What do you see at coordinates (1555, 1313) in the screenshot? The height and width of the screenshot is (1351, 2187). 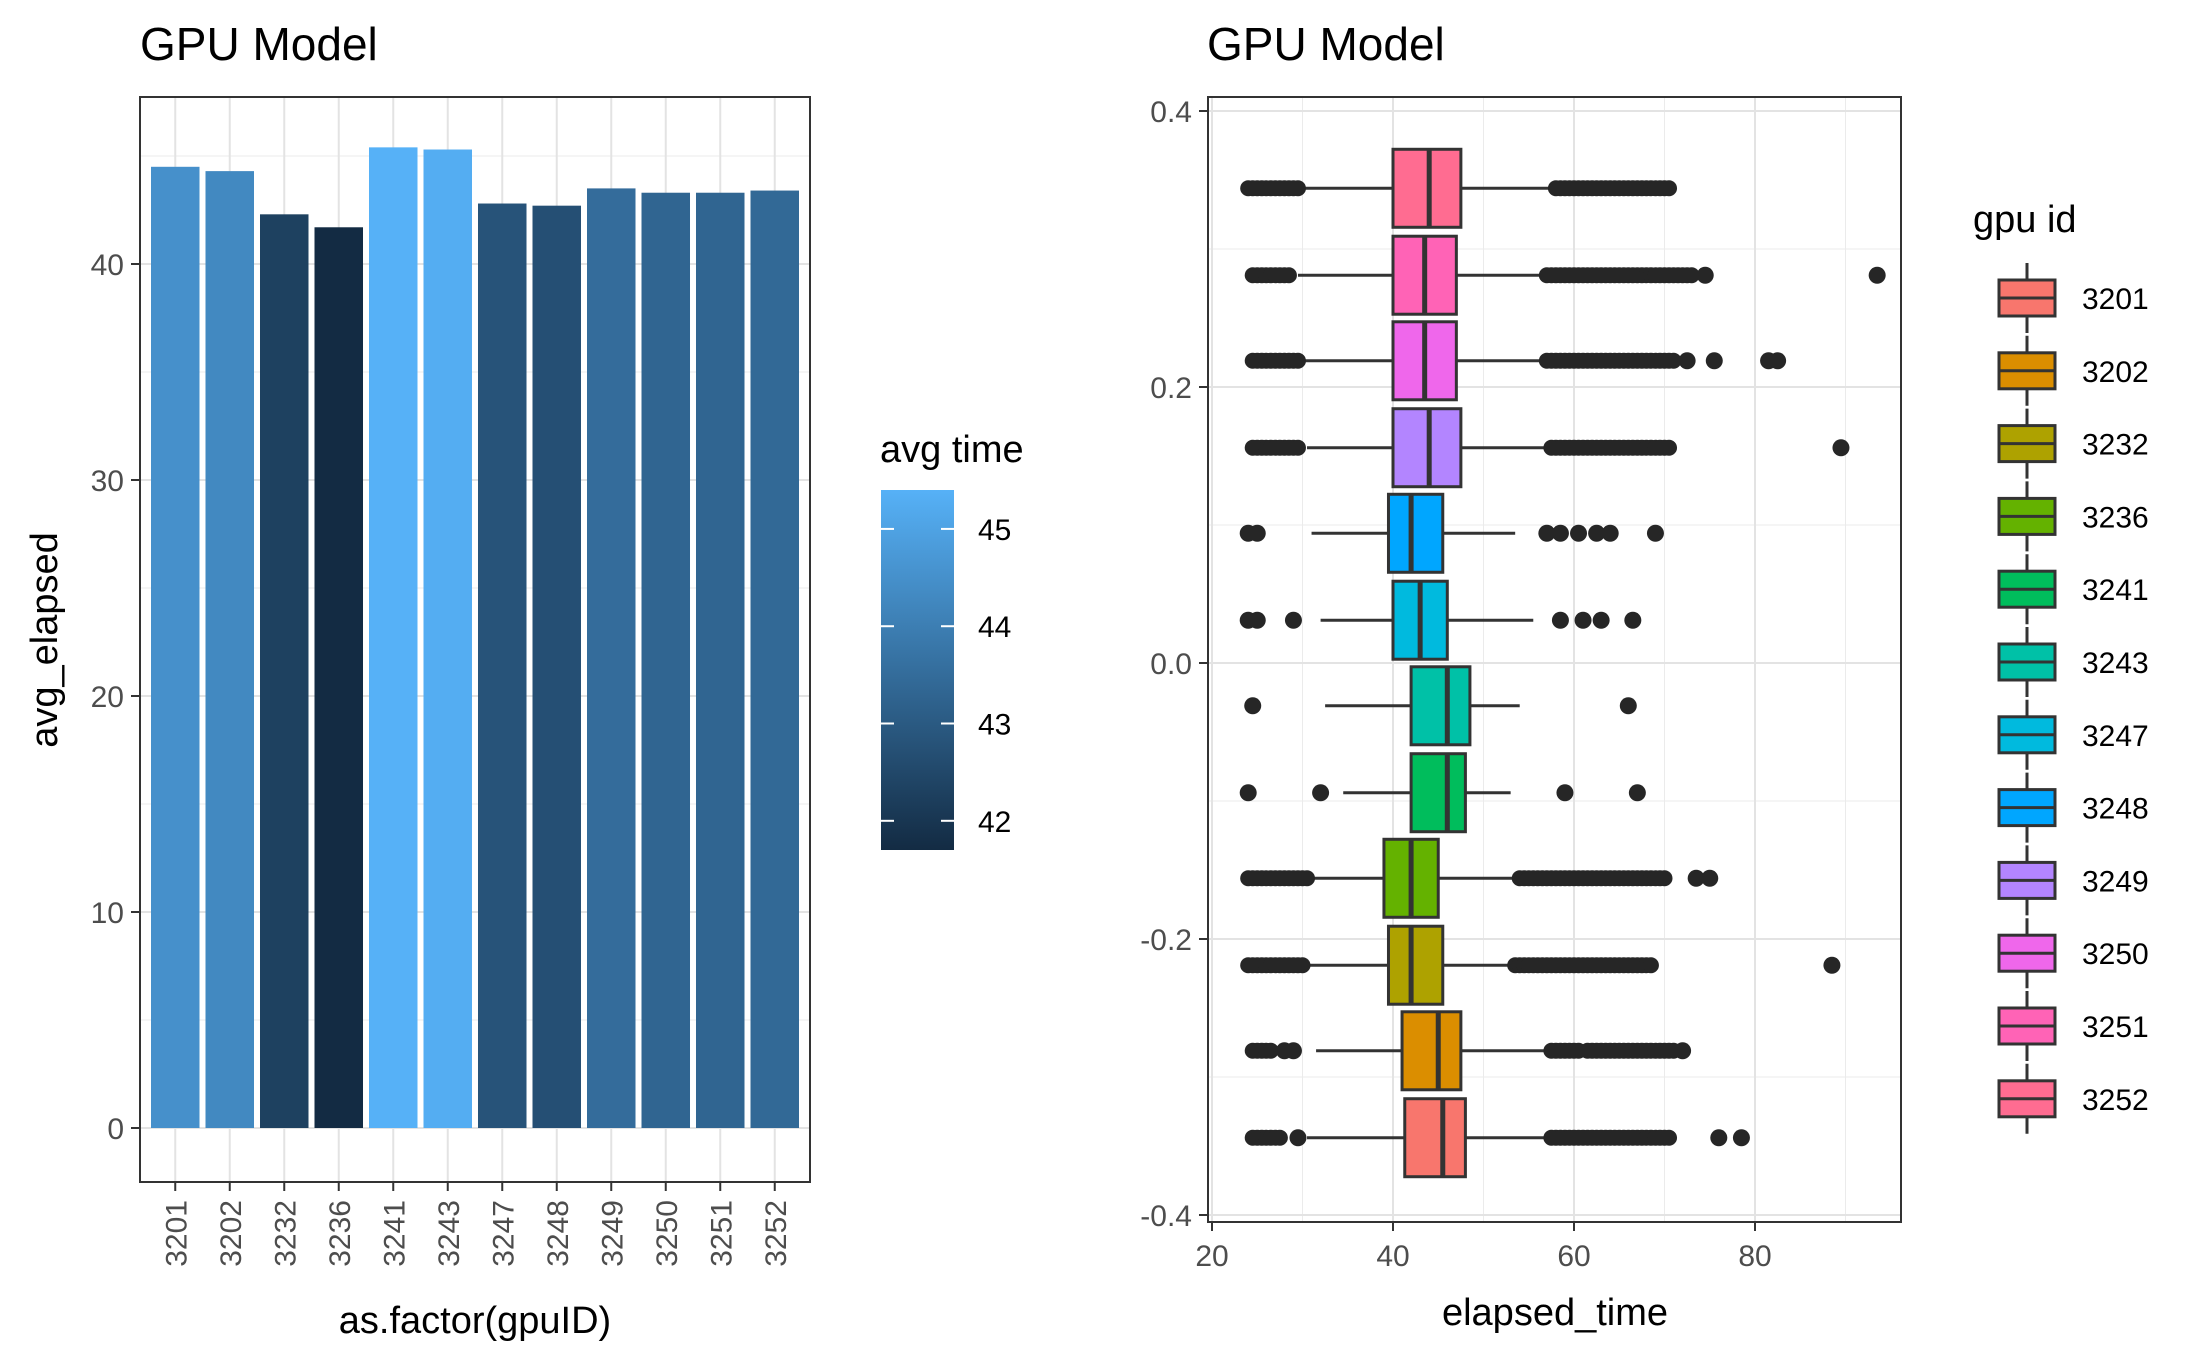 I see `box-chart-x-axis-label: elapsed_time` at bounding box center [1555, 1313].